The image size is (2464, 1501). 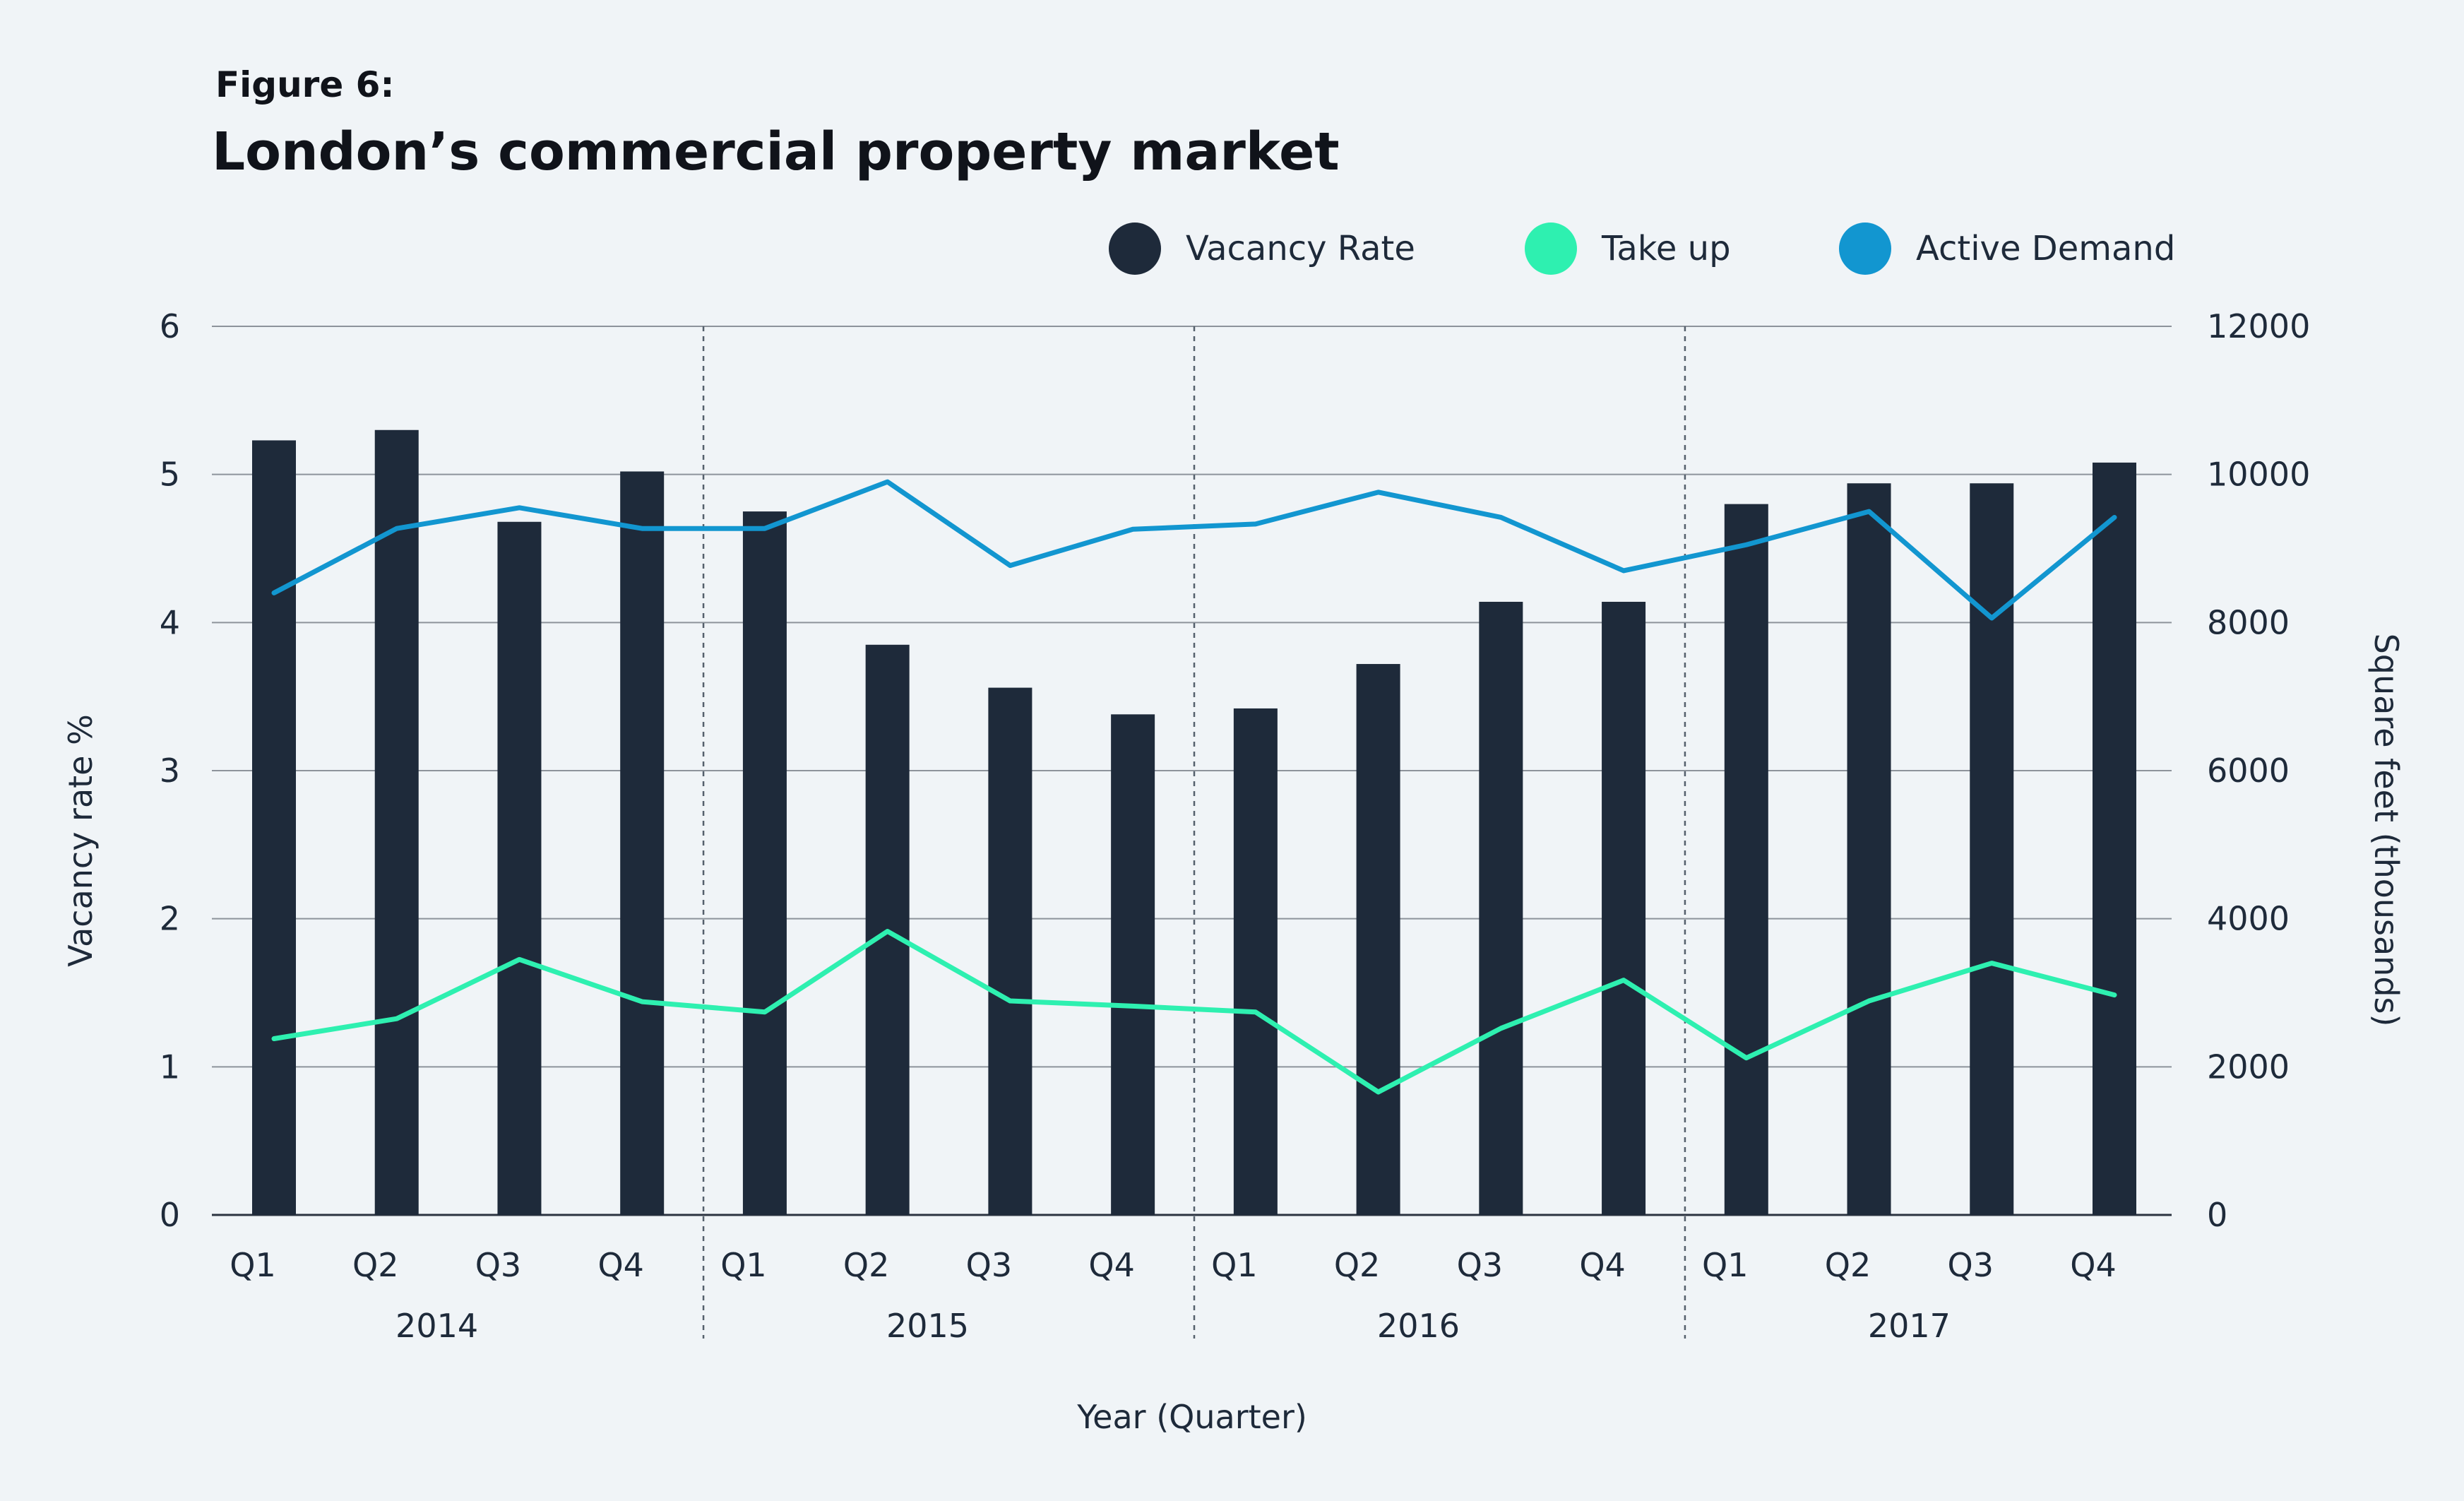 I want to click on y2-tick-label: 10000, so click(x=2258, y=475).